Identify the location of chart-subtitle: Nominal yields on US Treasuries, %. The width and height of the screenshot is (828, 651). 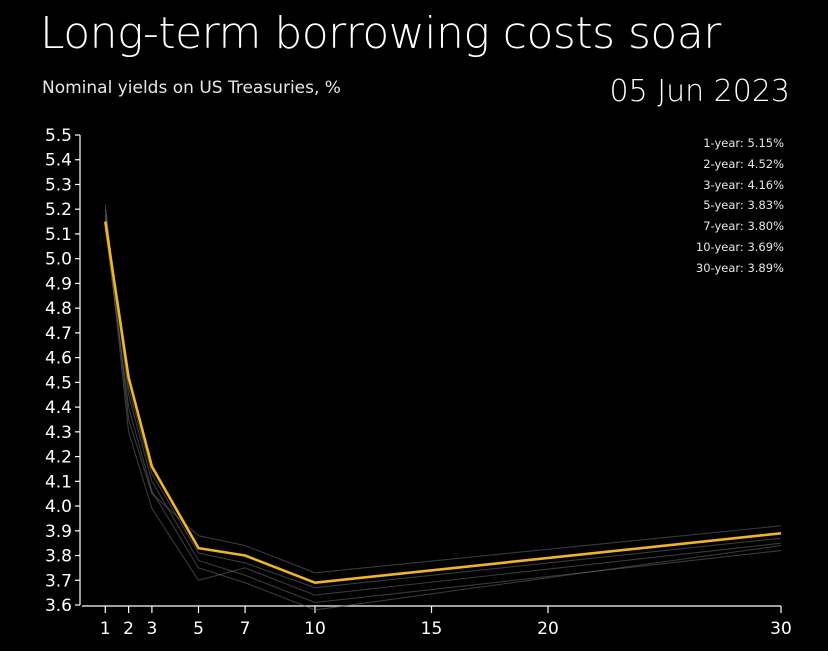
(191, 88).